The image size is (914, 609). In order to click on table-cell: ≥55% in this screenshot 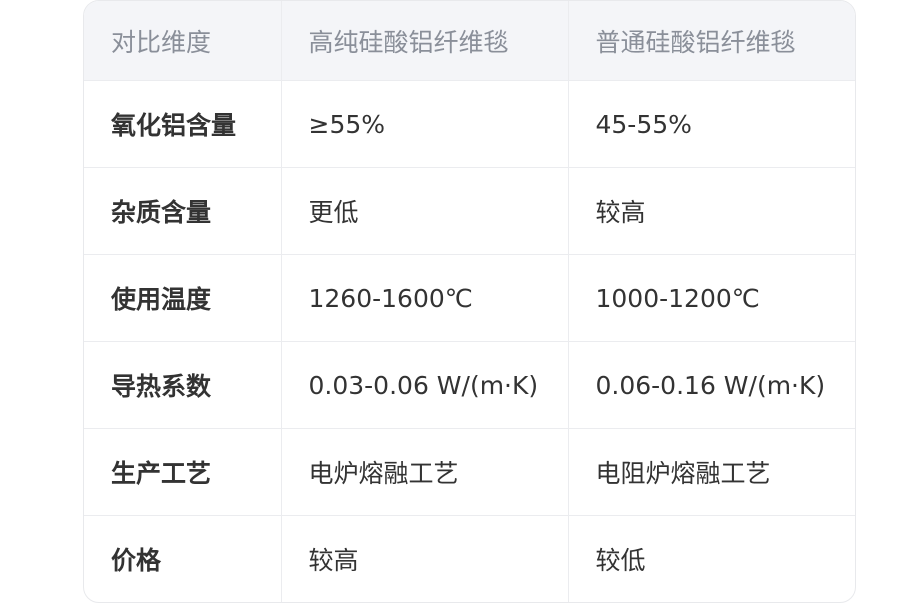, I will do `click(425, 124)`.